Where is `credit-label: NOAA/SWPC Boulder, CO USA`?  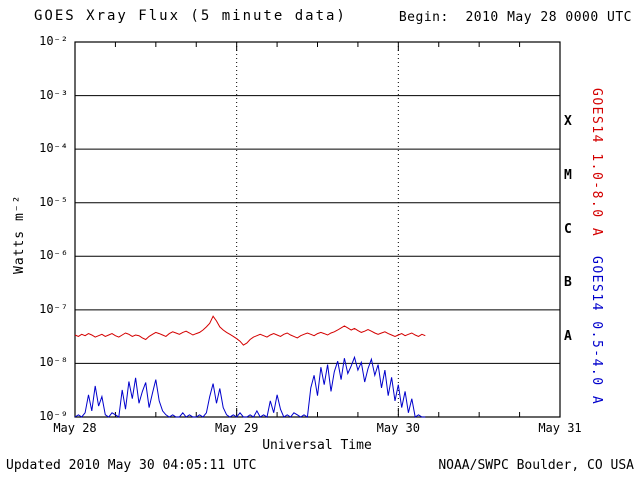
credit-label: NOAA/SWPC Boulder, CO USA is located at coordinates (536, 465).